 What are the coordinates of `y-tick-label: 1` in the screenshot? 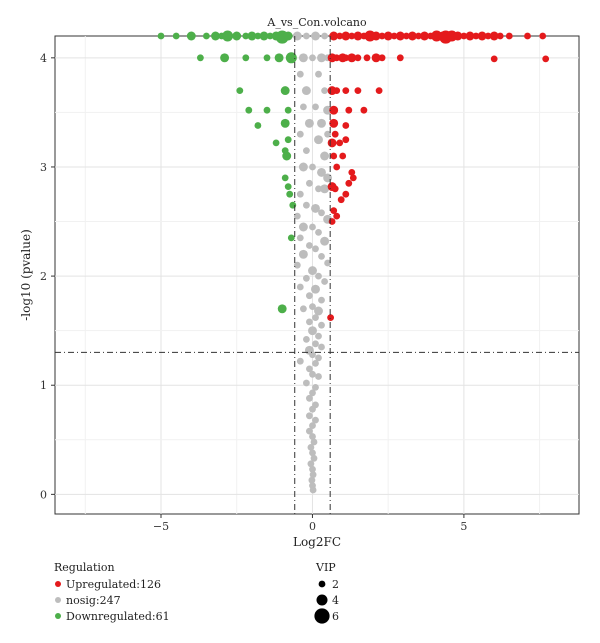 It's located at (43, 385).